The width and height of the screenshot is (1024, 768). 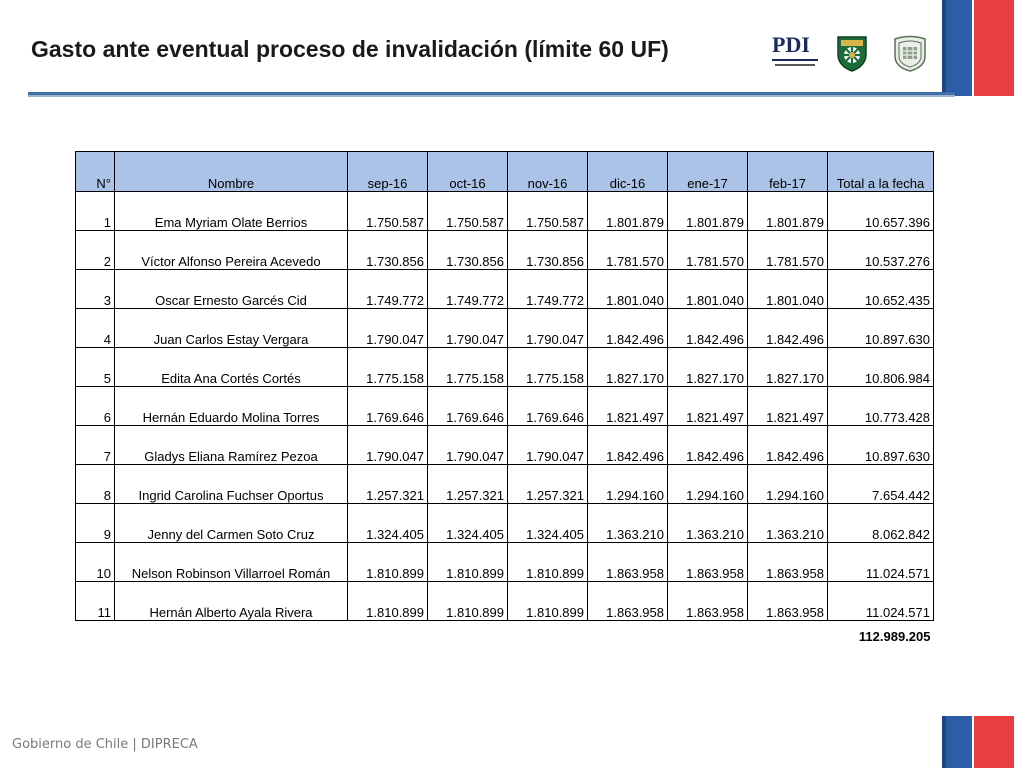 What do you see at coordinates (787, 523) in the screenshot?
I see `cell-feb-17: 1.363.210` at bounding box center [787, 523].